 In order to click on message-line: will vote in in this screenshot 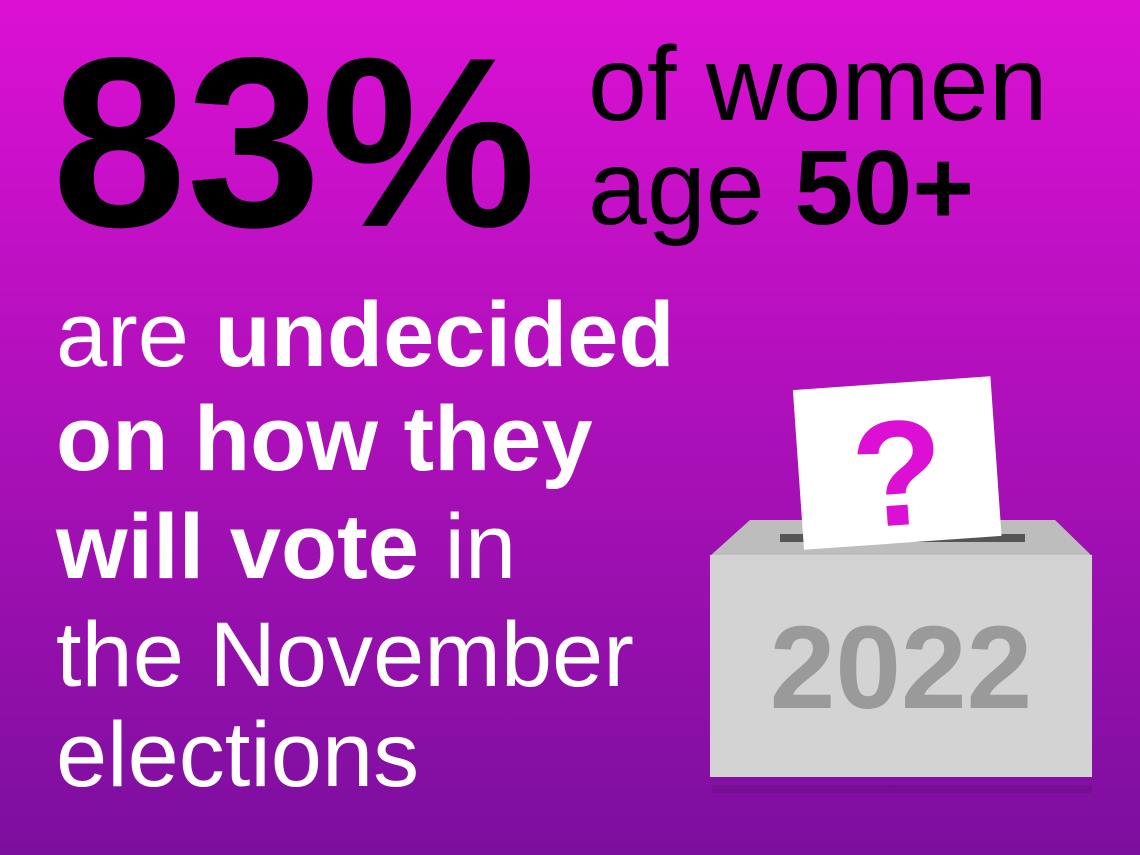, I will do `click(285, 547)`.